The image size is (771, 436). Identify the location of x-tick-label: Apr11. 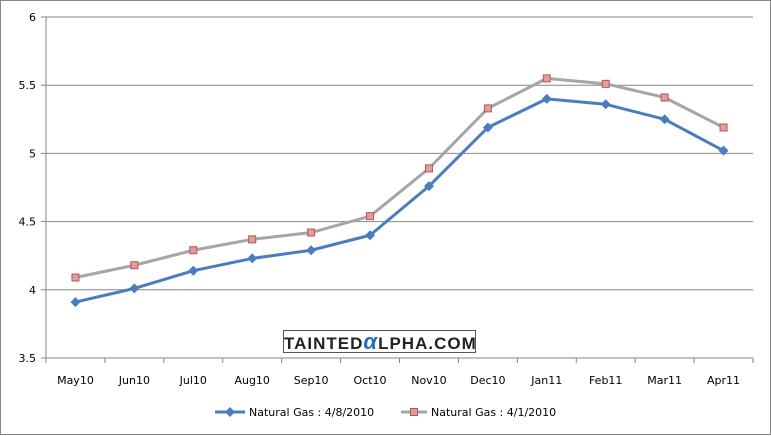
(723, 380).